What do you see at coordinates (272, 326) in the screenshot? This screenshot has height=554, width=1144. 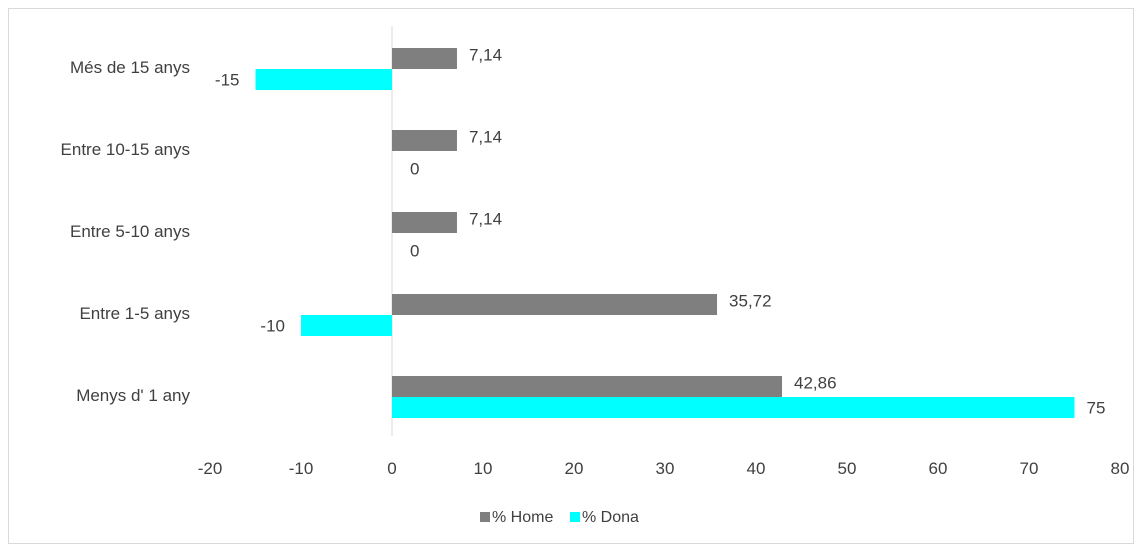 I see `data-label: -10` at bounding box center [272, 326].